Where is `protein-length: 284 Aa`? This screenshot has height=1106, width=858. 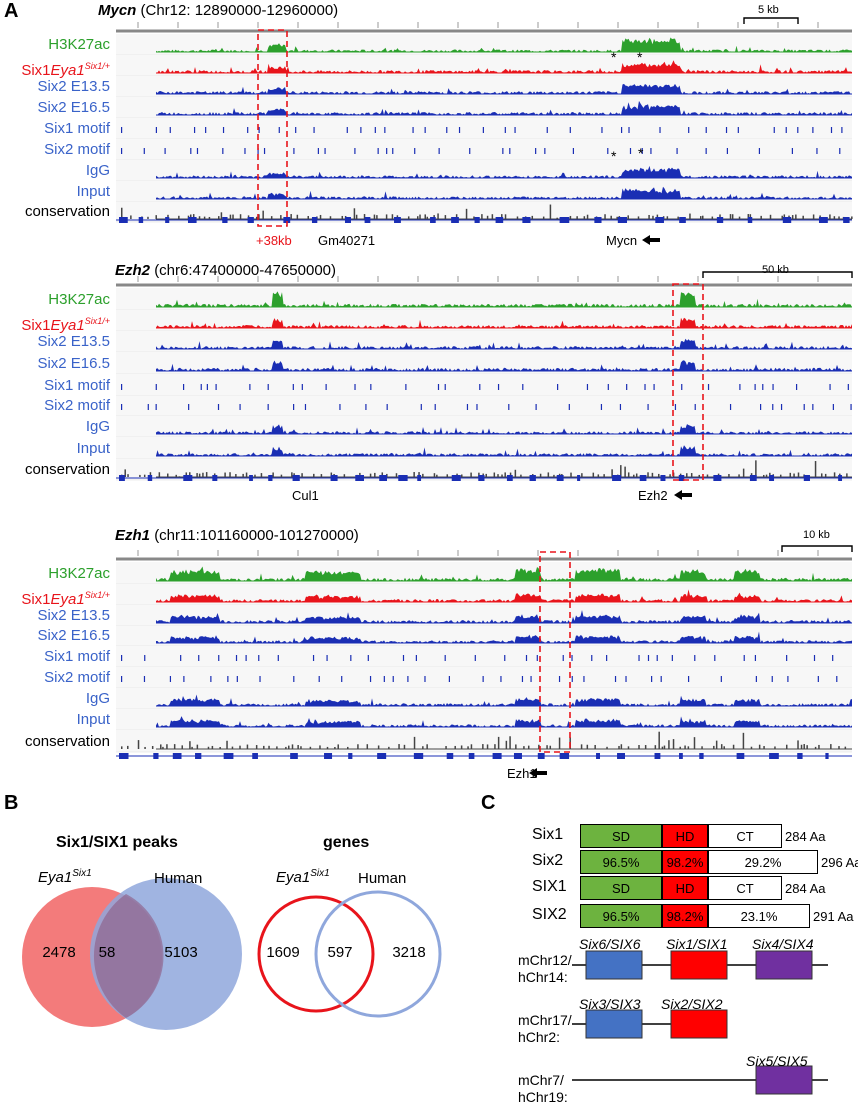
protein-length: 284 Aa is located at coordinates (805, 836).